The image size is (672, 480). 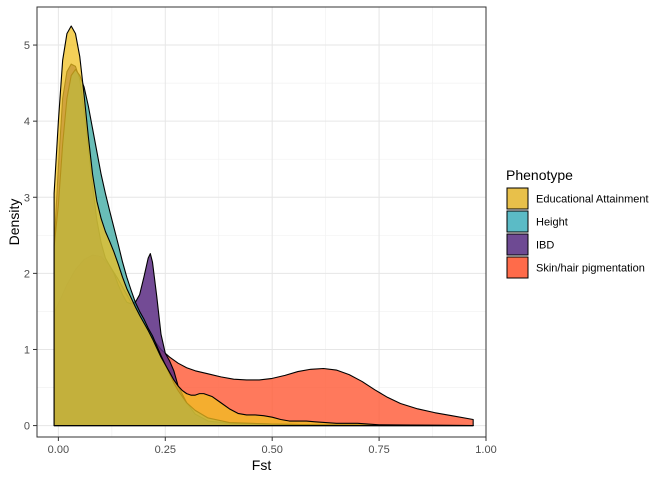 What do you see at coordinates (545, 246) in the screenshot?
I see `legend-label-ibd: IBD` at bounding box center [545, 246].